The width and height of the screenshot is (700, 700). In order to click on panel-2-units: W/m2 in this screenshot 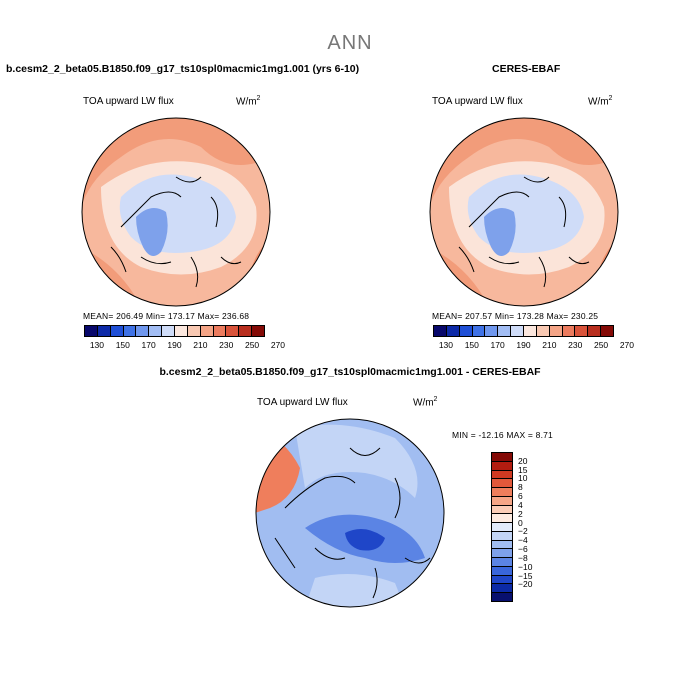, I will do `click(600, 101)`.